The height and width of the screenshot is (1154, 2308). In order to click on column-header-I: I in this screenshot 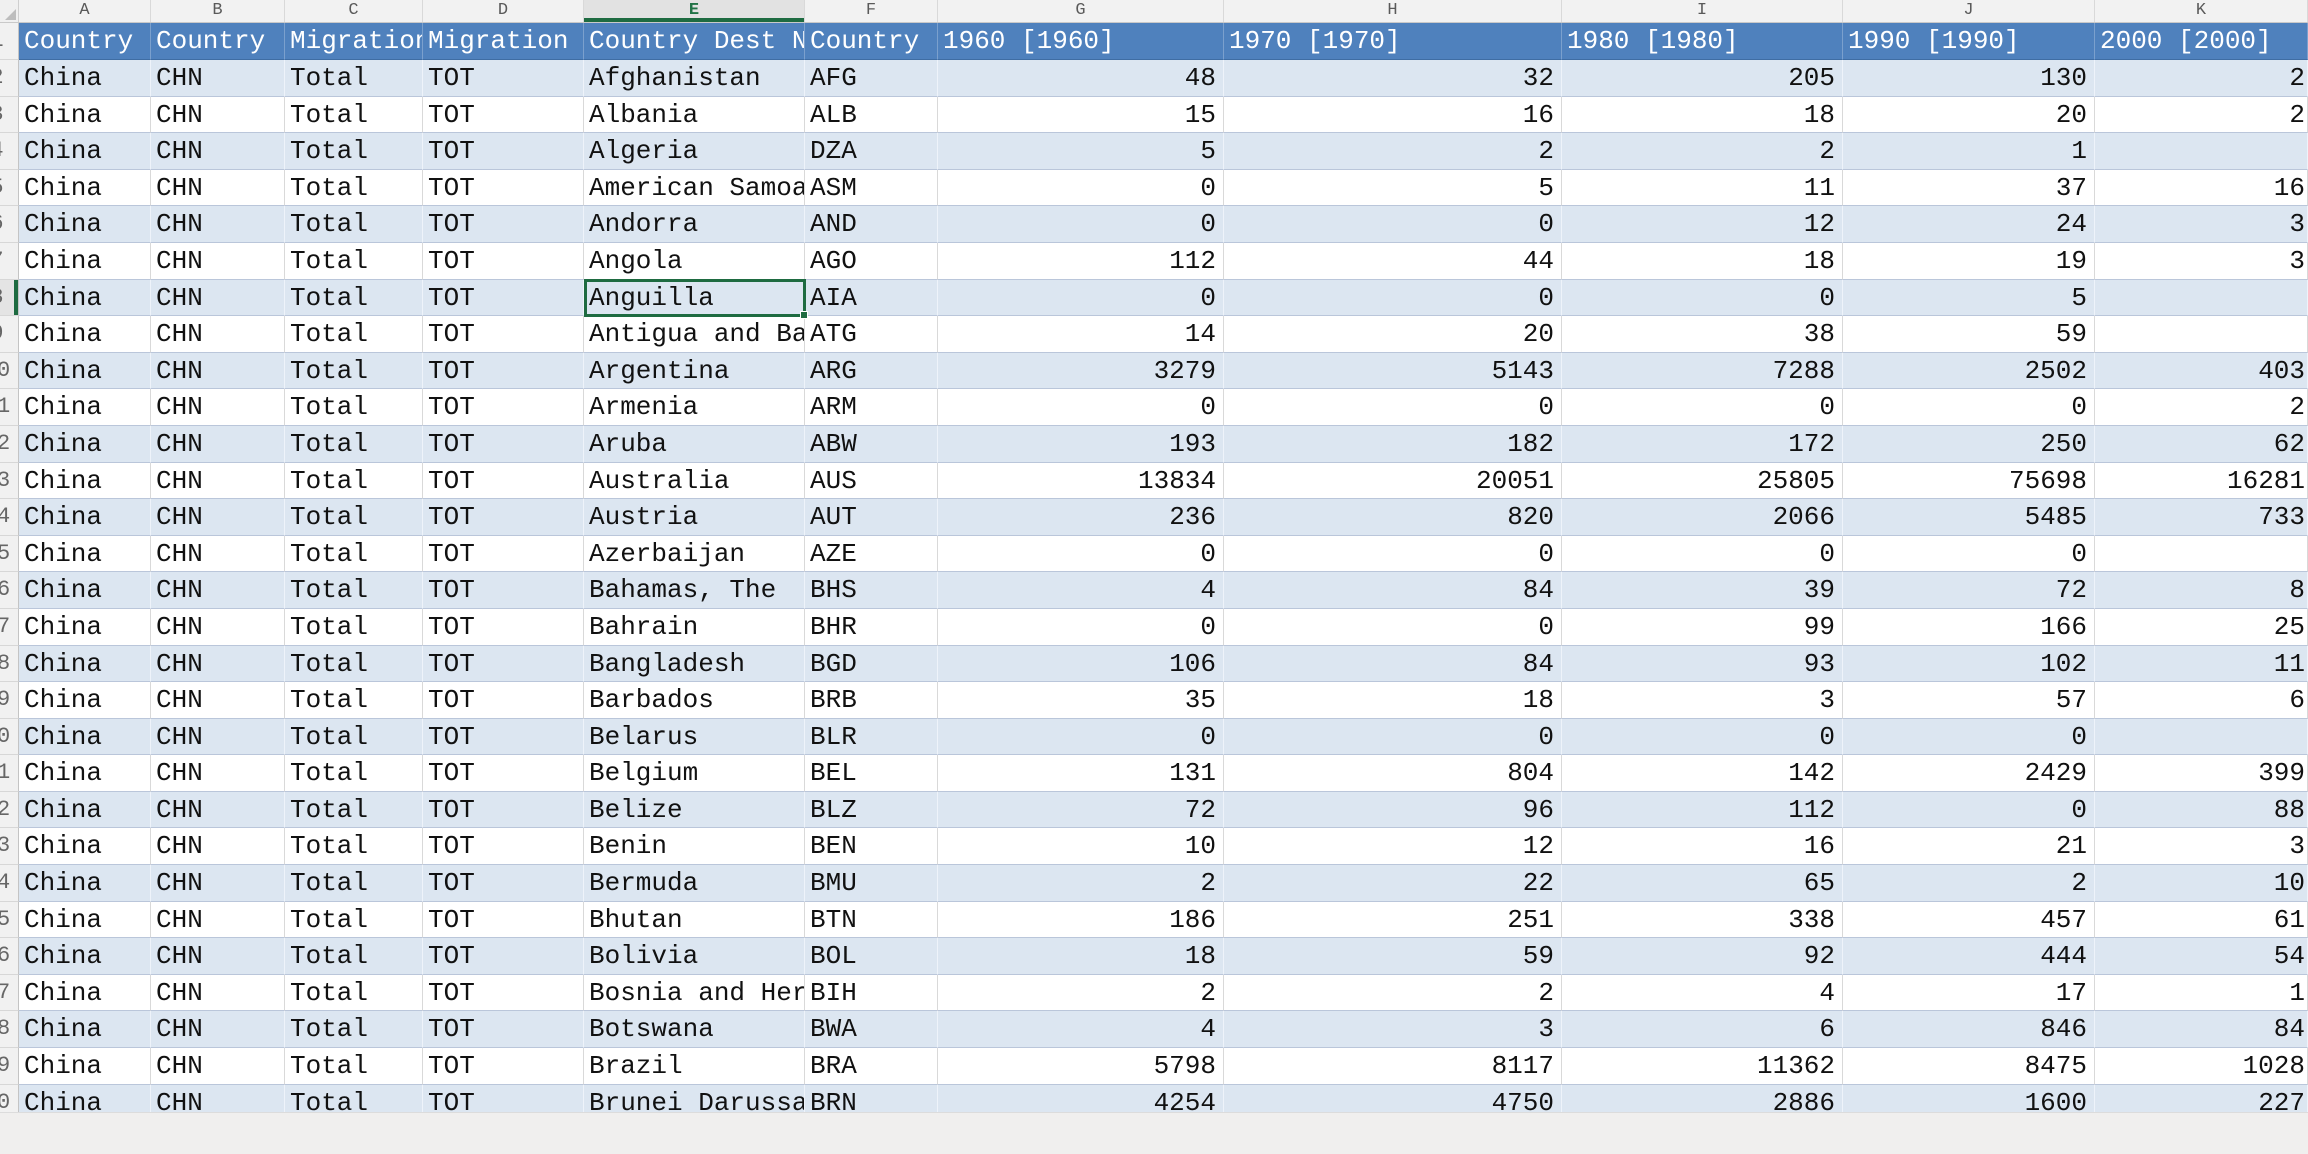, I will do `click(1702, 11)`.